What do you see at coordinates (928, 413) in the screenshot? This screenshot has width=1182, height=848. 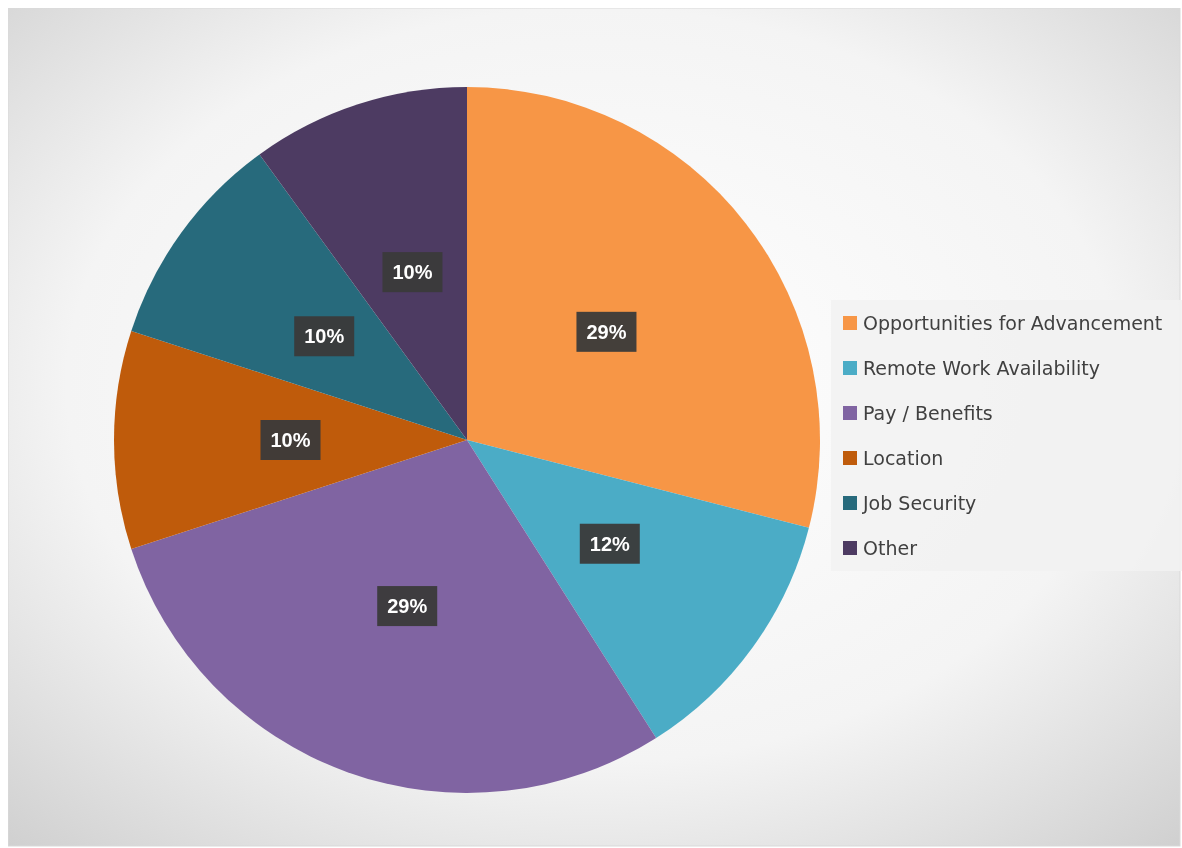 I see `legend-label: Pay / Benefits` at bounding box center [928, 413].